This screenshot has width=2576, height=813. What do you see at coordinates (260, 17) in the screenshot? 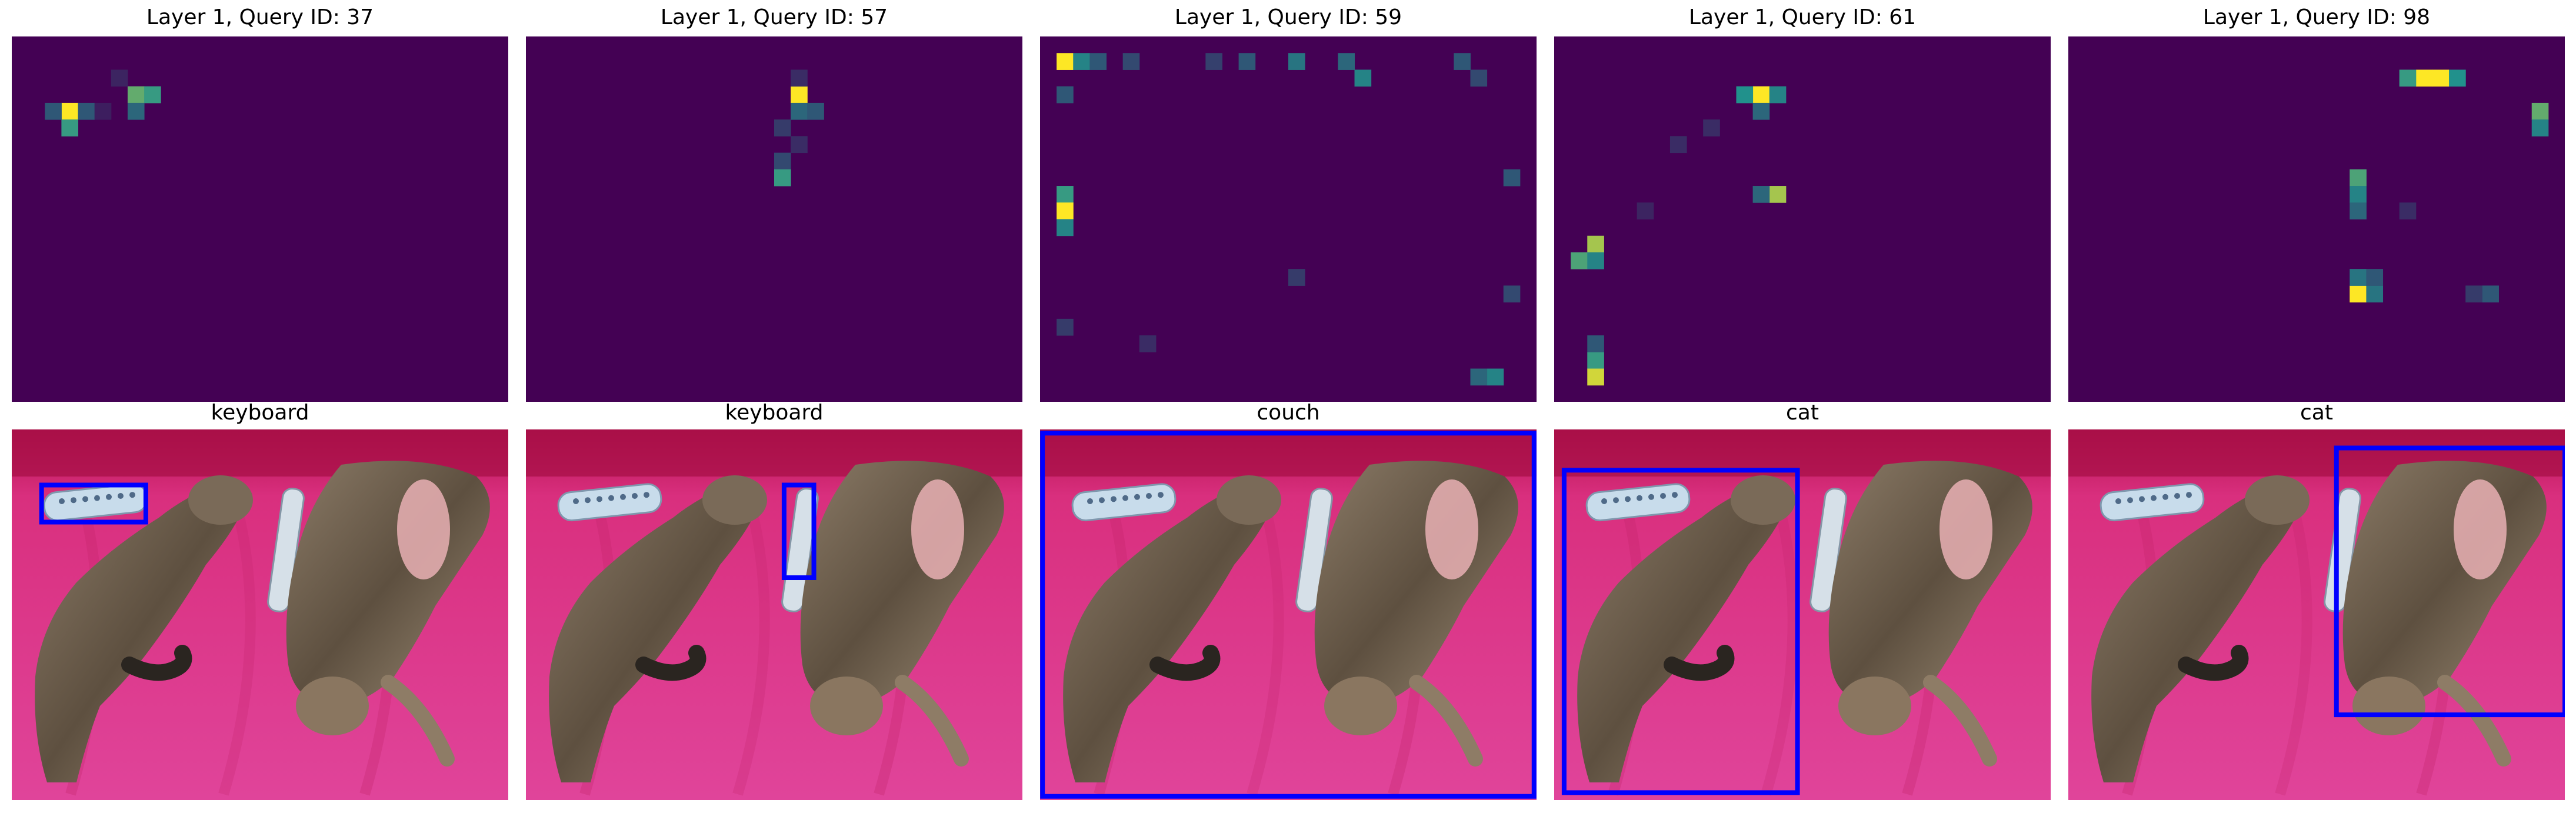
I see `heatmap-title: Layer 1, Query ID: 37` at bounding box center [260, 17].